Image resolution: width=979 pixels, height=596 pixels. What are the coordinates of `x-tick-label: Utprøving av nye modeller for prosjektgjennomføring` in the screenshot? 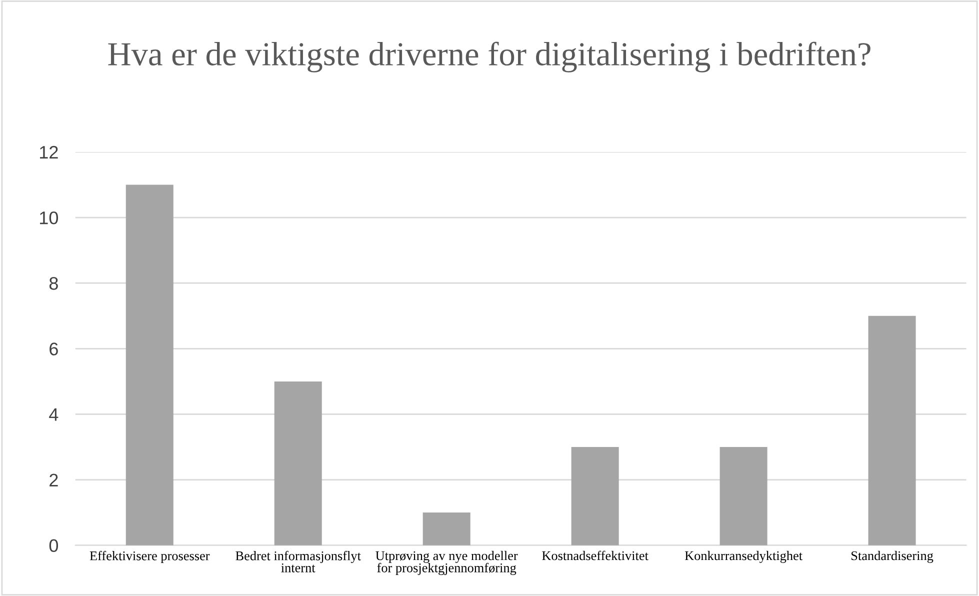 It's located at (447, 563).